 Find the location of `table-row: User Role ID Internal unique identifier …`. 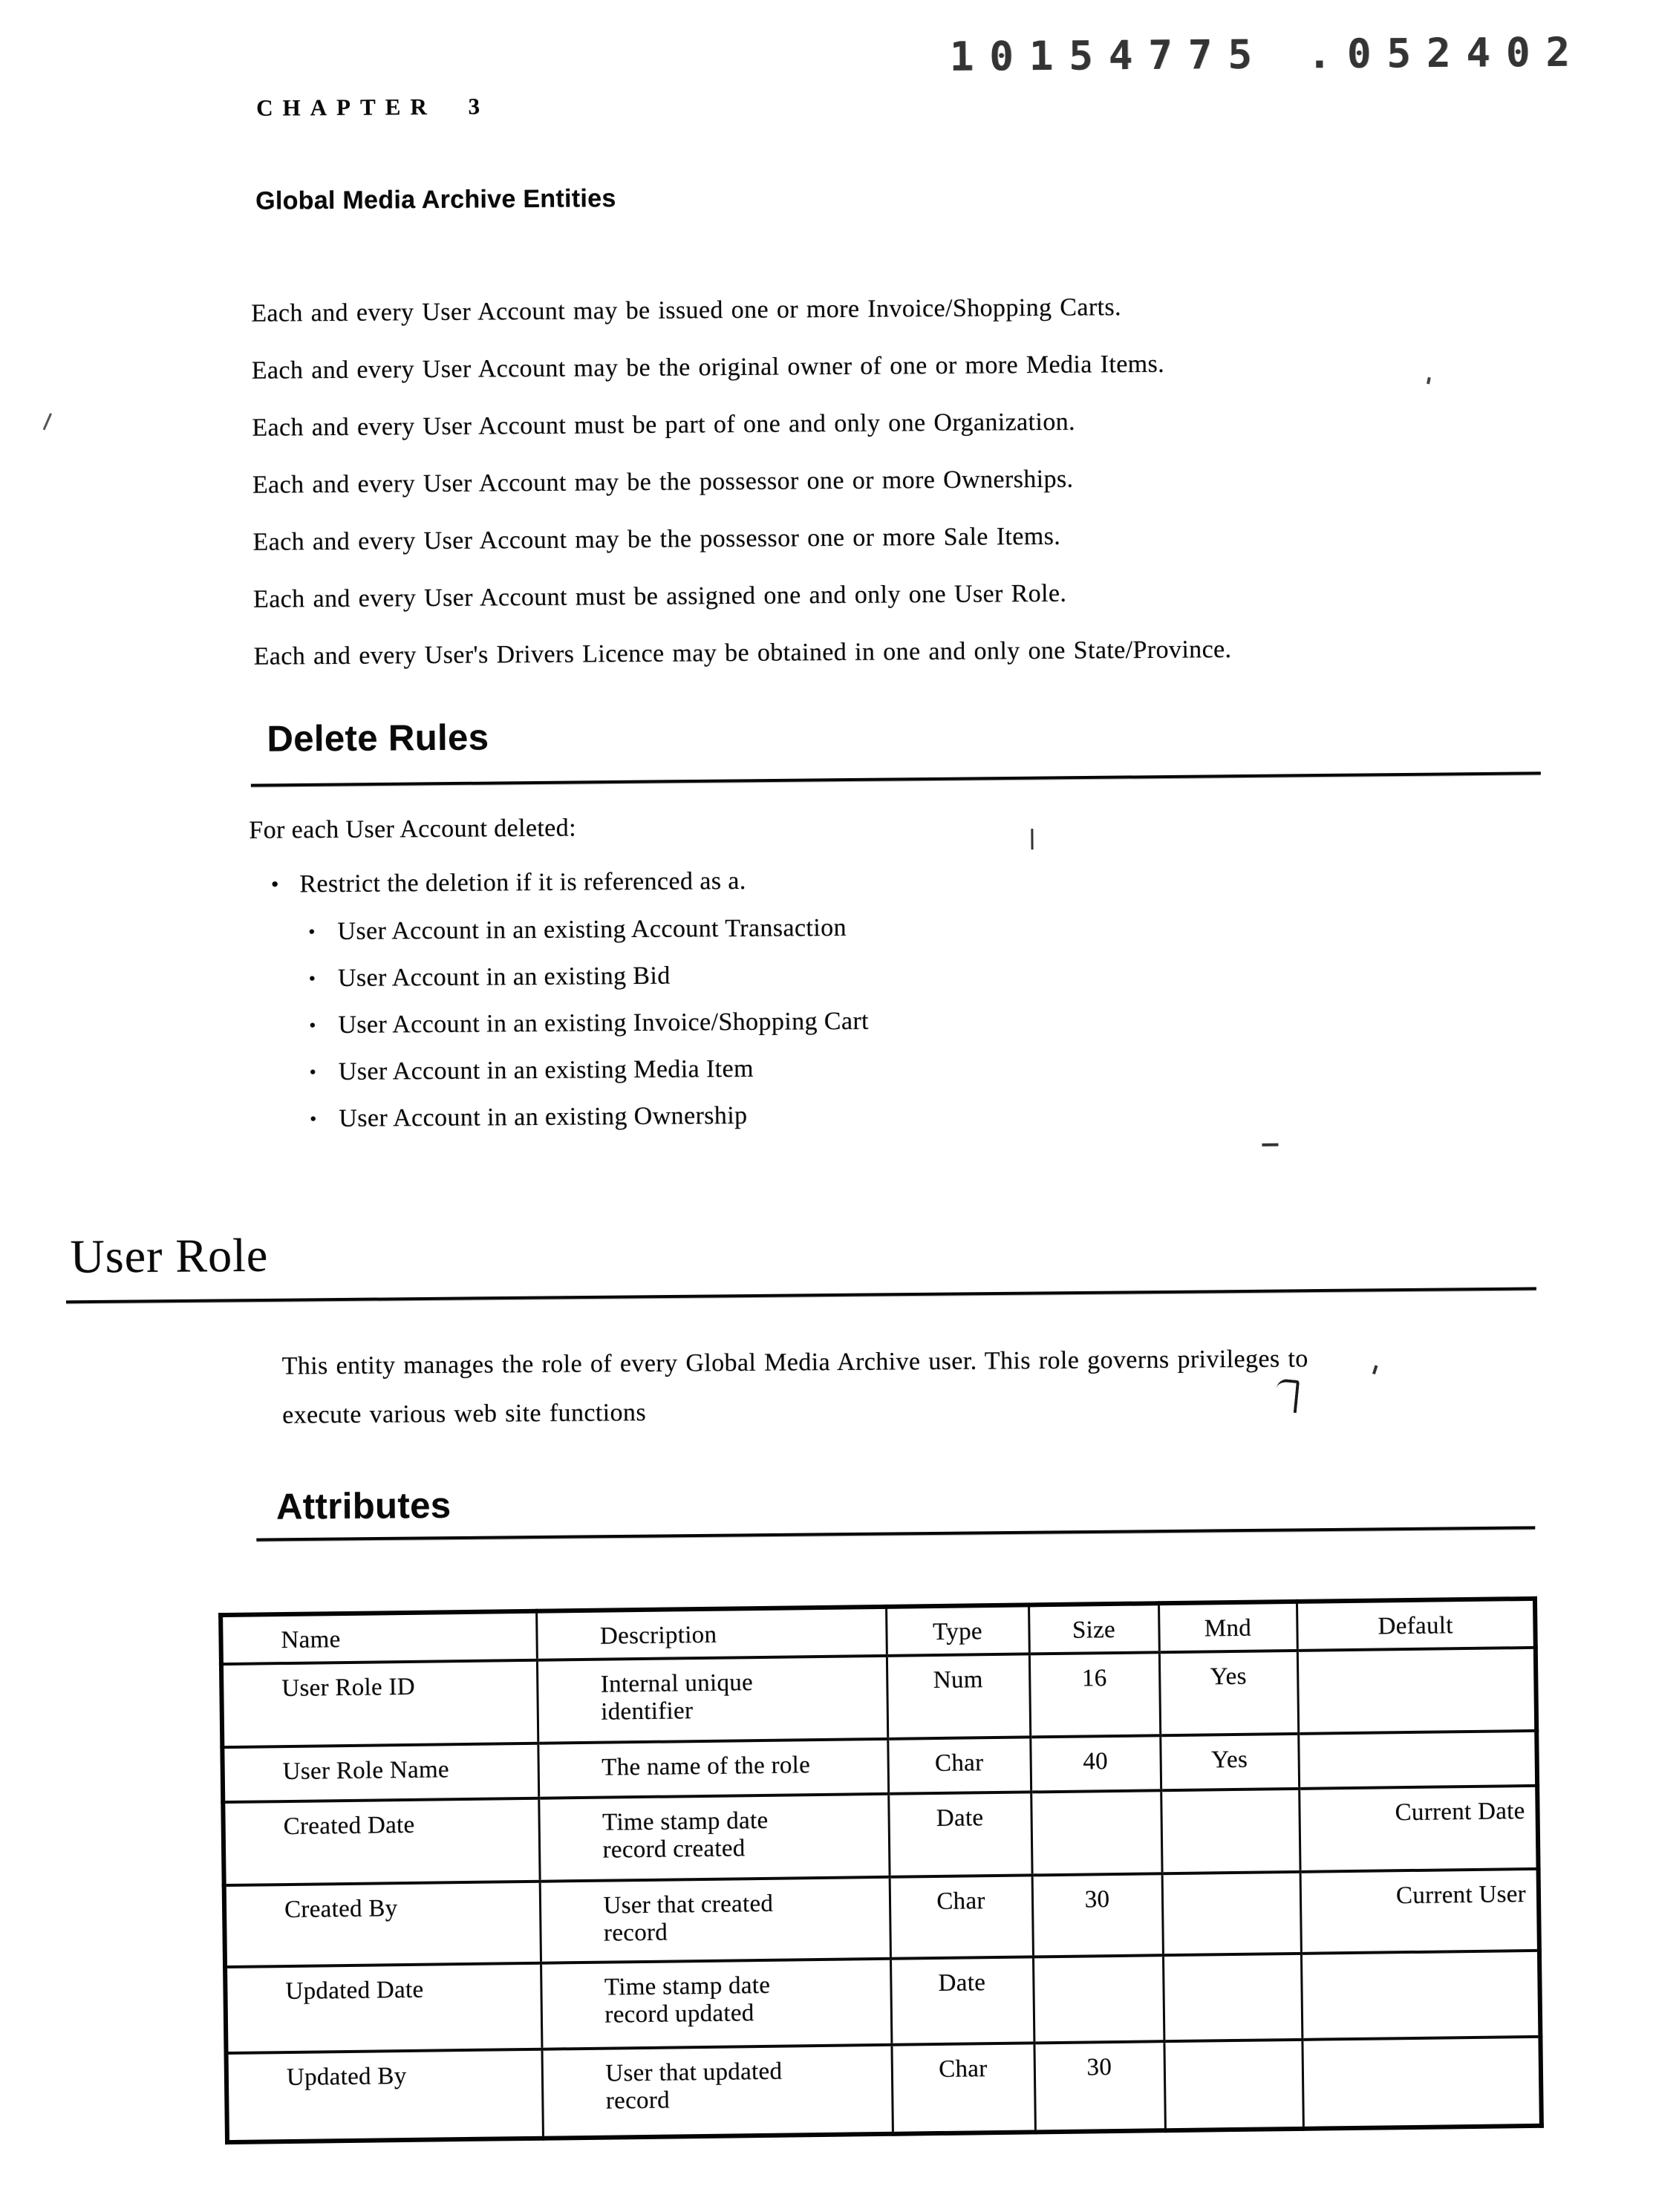

table-row: User Role ID Internal unique identifier … is located at coordinates (879, 1697).